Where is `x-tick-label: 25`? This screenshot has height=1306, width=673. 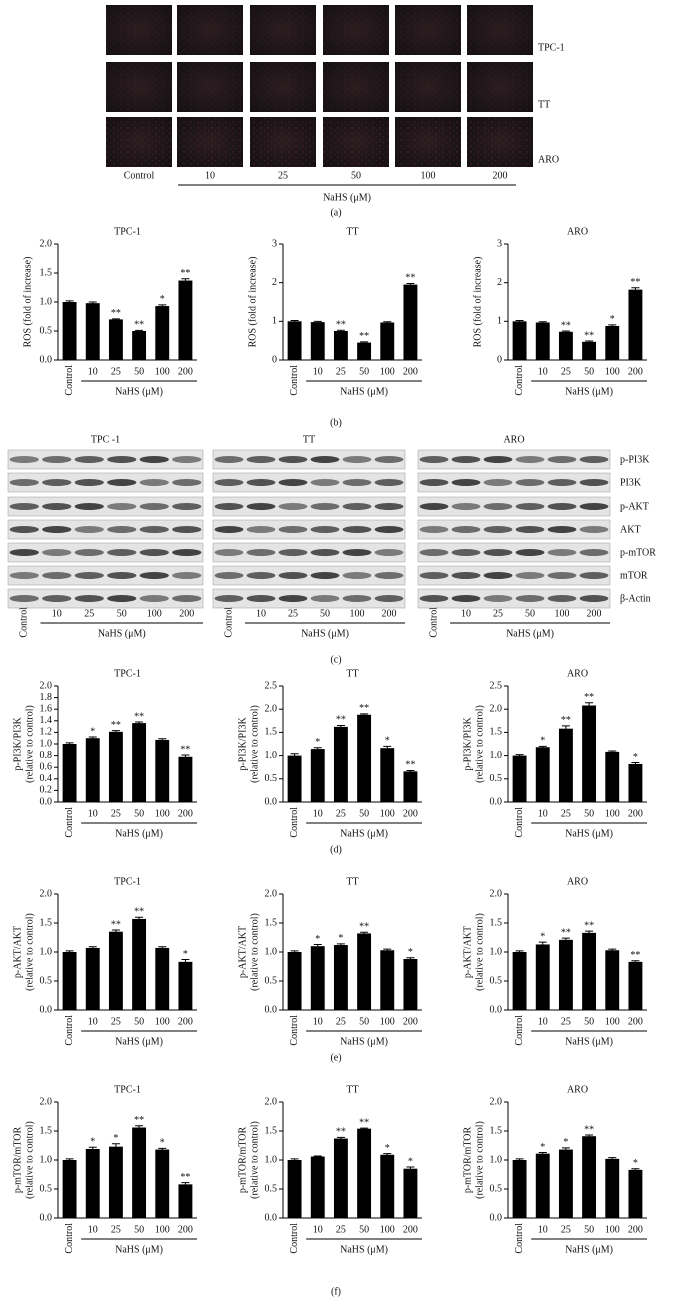 x-tick-label: 25 is located at coordinates (116, 1021).